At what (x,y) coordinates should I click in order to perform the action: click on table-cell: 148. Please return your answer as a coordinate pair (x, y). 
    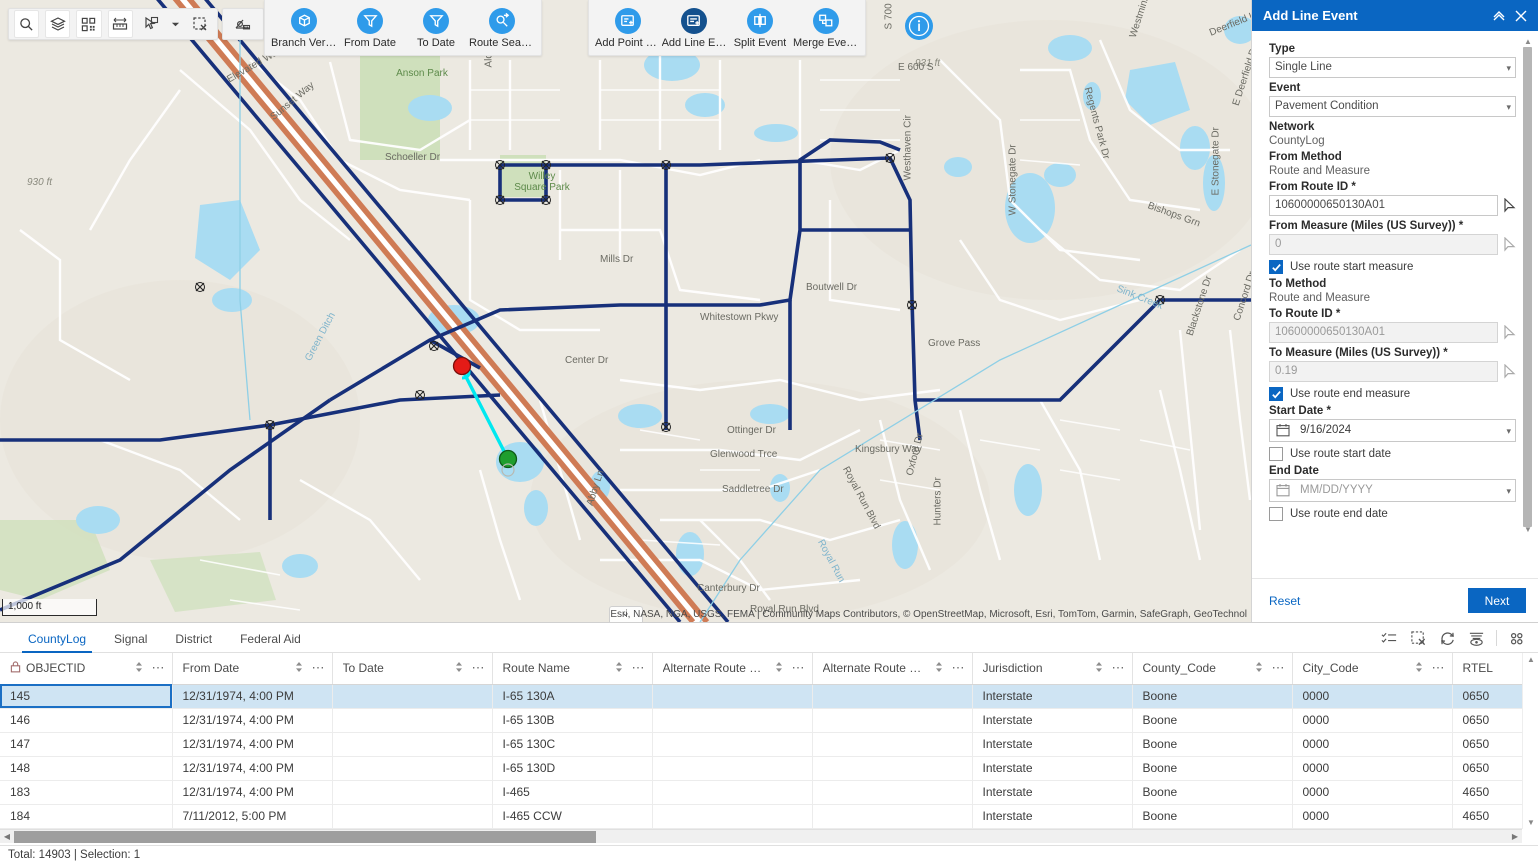
    Looking at the image, I should click on (86, 768).